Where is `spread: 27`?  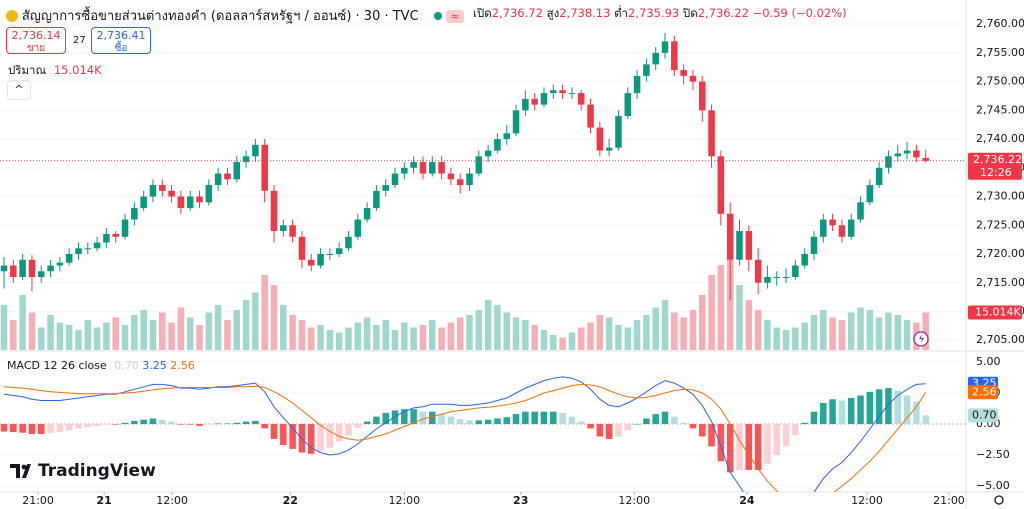 spread: 27 is located at coordinates (79, 40).